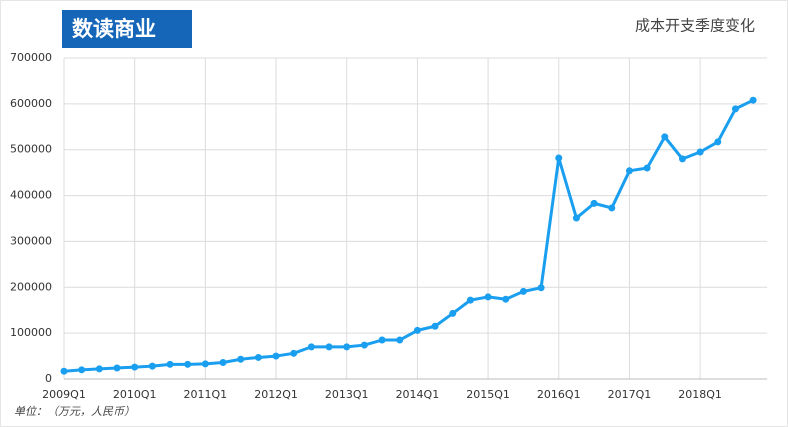 The image size is (788, 427). What do you see at coordinates (559, 394) in the screenshot?
I see `x-tick-label: 2016Q1` at bounding box center [559, 394].